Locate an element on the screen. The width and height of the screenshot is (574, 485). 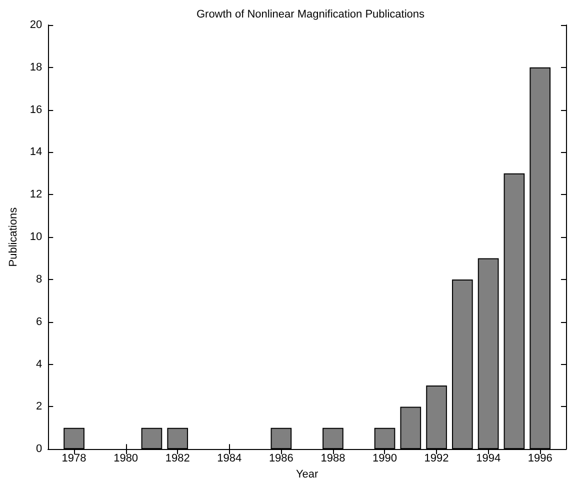
y-tick-label: 14 is located at coordinates (36, 152).